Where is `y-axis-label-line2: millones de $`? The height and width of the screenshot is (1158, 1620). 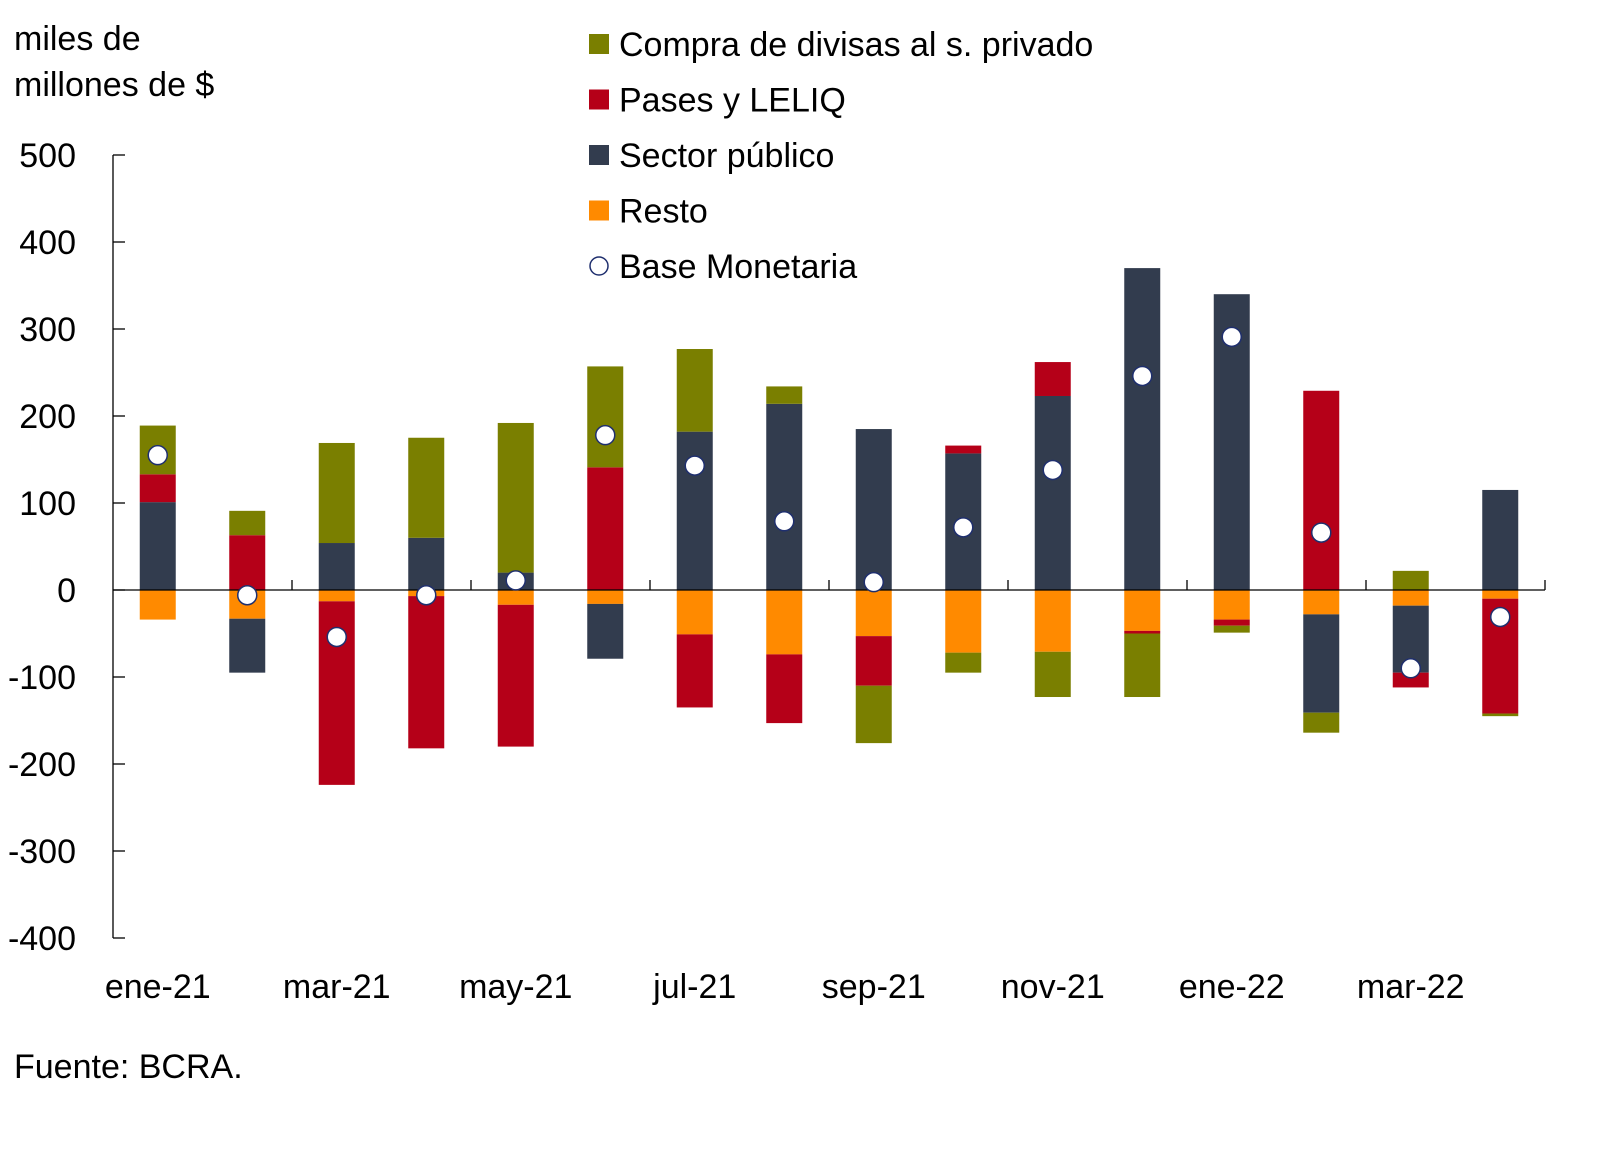 y-axis-label-line2: millones de $ is located at coordinates (114, 85).